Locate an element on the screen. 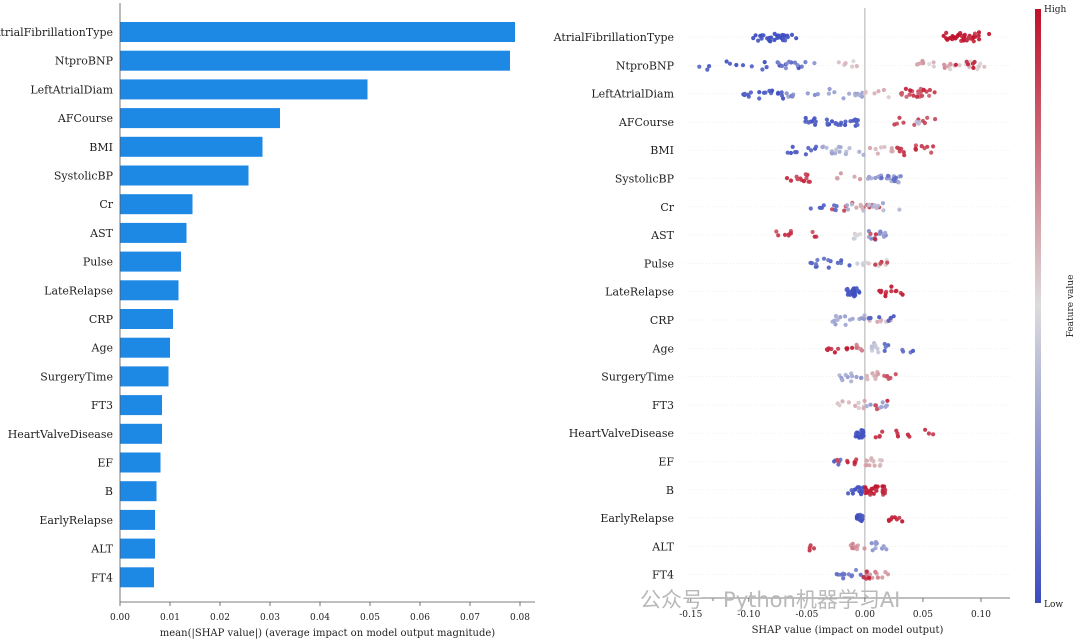 This screenshot has height=641, width=1080. colorbar-gradient is located at coordinates (1038, 306).